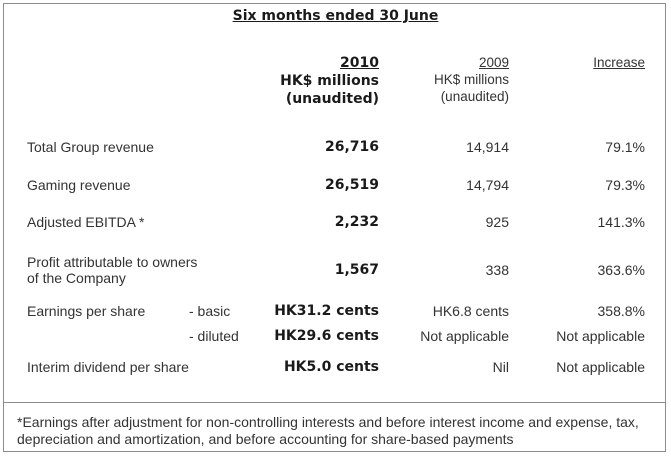  Describe the element at coordinates (214, 336) in the screenshot. I see `row-sub-diluted: - diluted` at that location.